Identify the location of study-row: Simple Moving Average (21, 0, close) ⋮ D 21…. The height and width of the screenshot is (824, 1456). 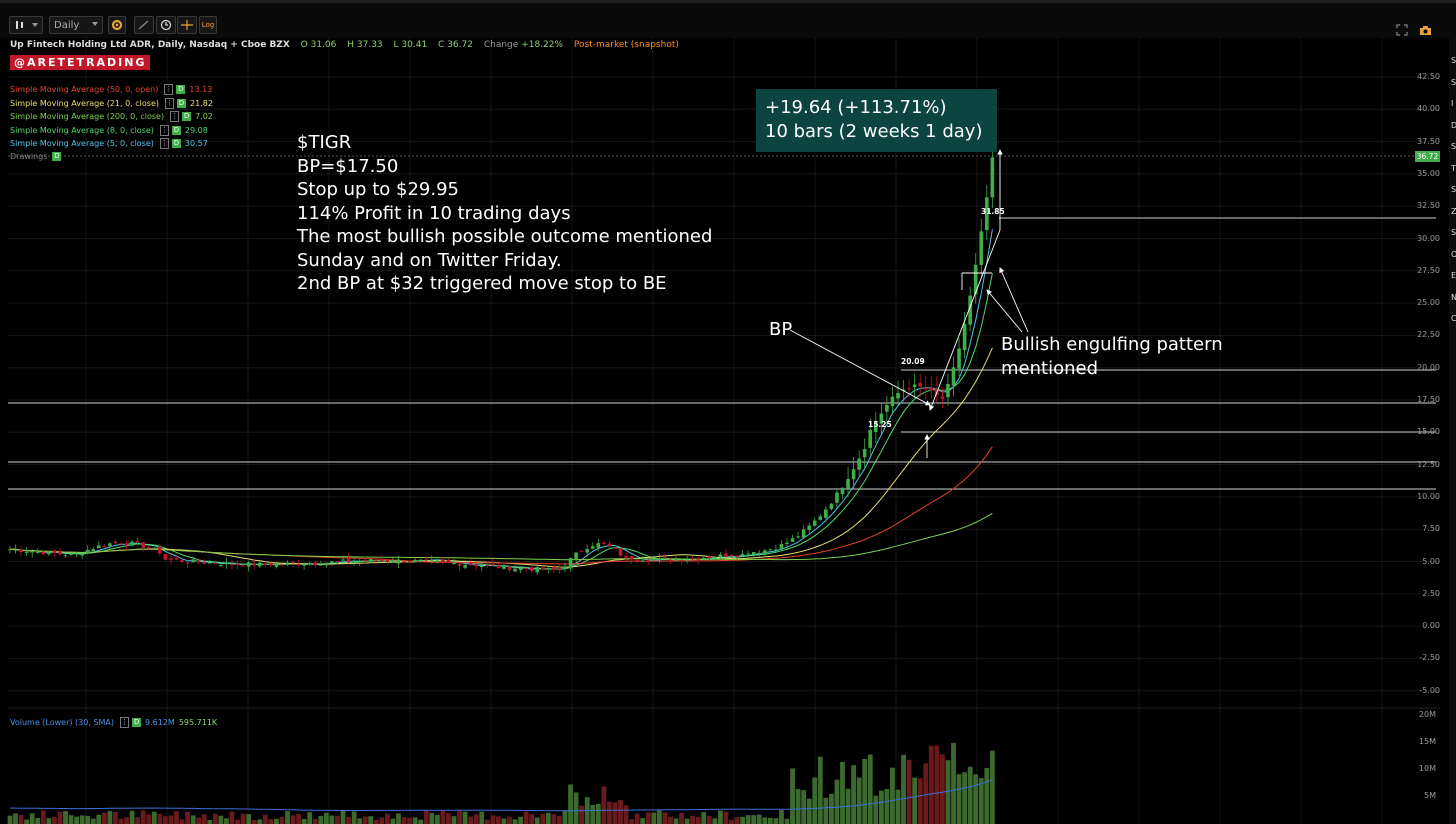
(111, 103).